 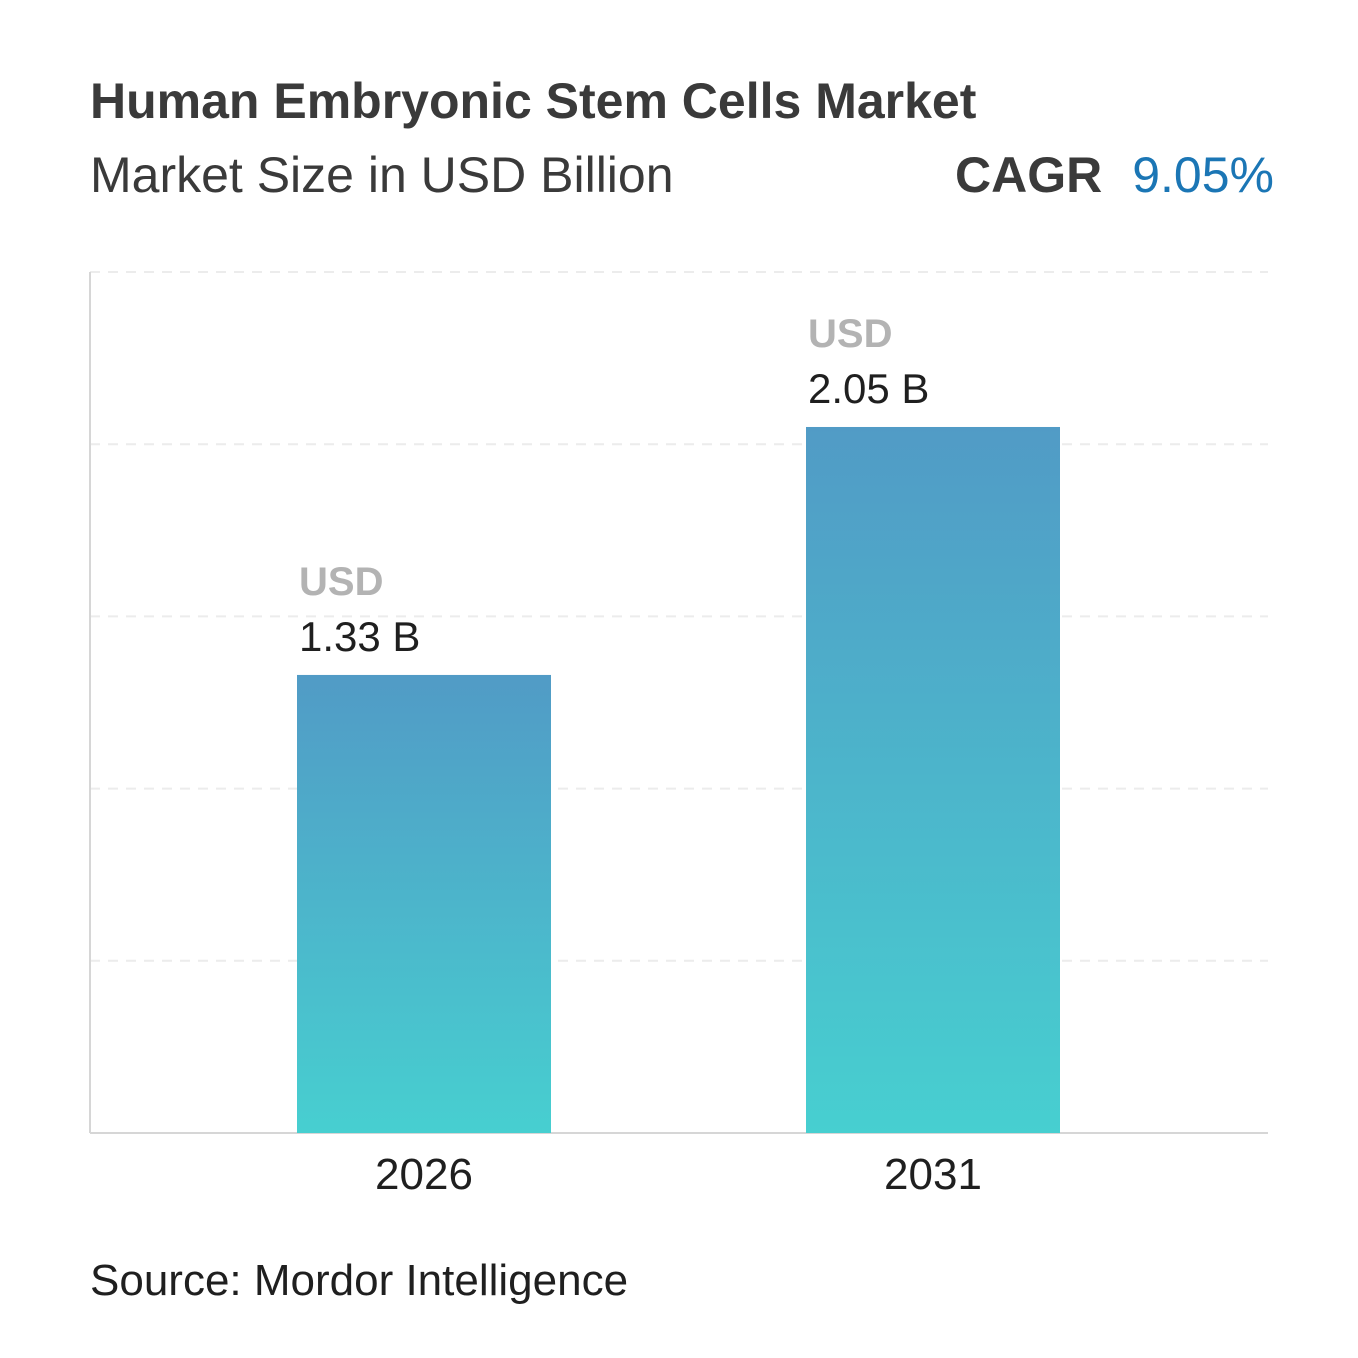 I want to click on bar-2026, so click(x=424, y=903).